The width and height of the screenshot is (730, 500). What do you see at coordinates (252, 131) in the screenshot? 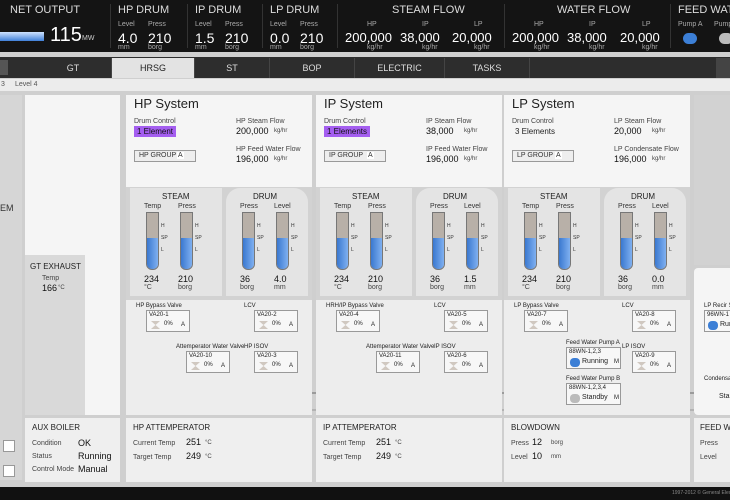
I see `value: 200,000` at bounding box center [252, 131].